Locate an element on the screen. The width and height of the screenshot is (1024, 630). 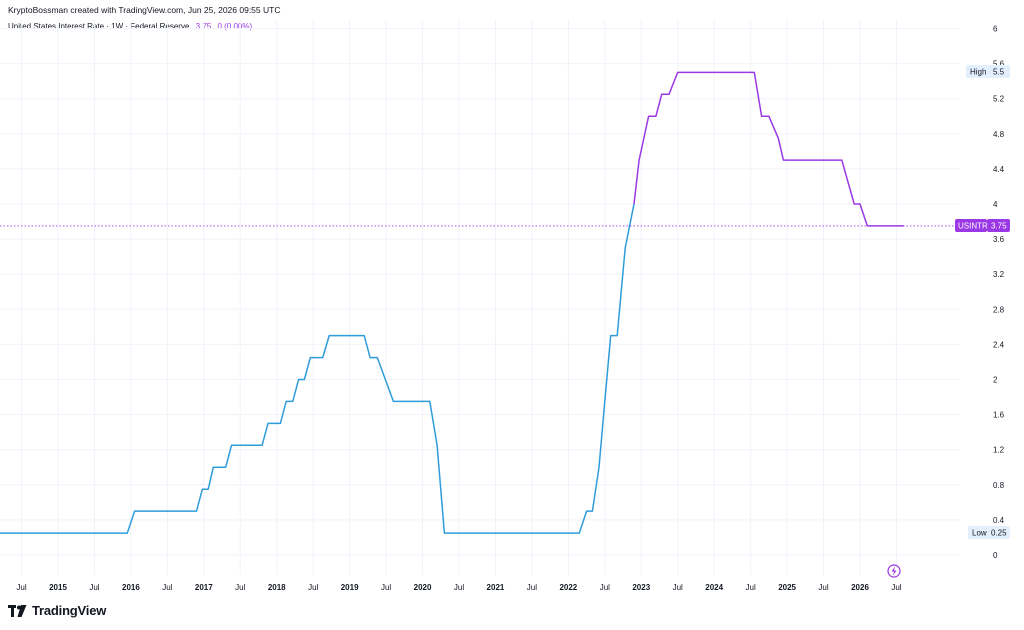
x-tick-label: 2024 is located at coordinates (714, 587).